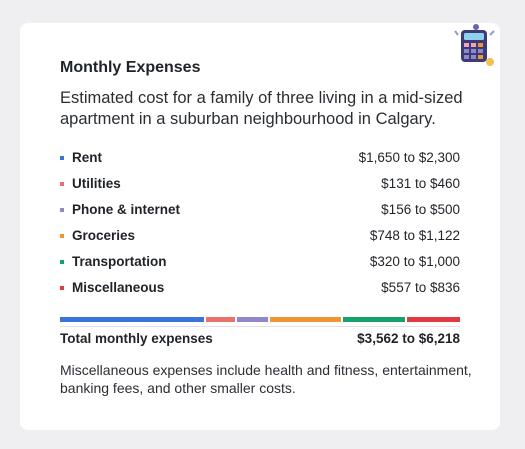  I want to click on expense-label: Phone & internet, so click(126, 209).